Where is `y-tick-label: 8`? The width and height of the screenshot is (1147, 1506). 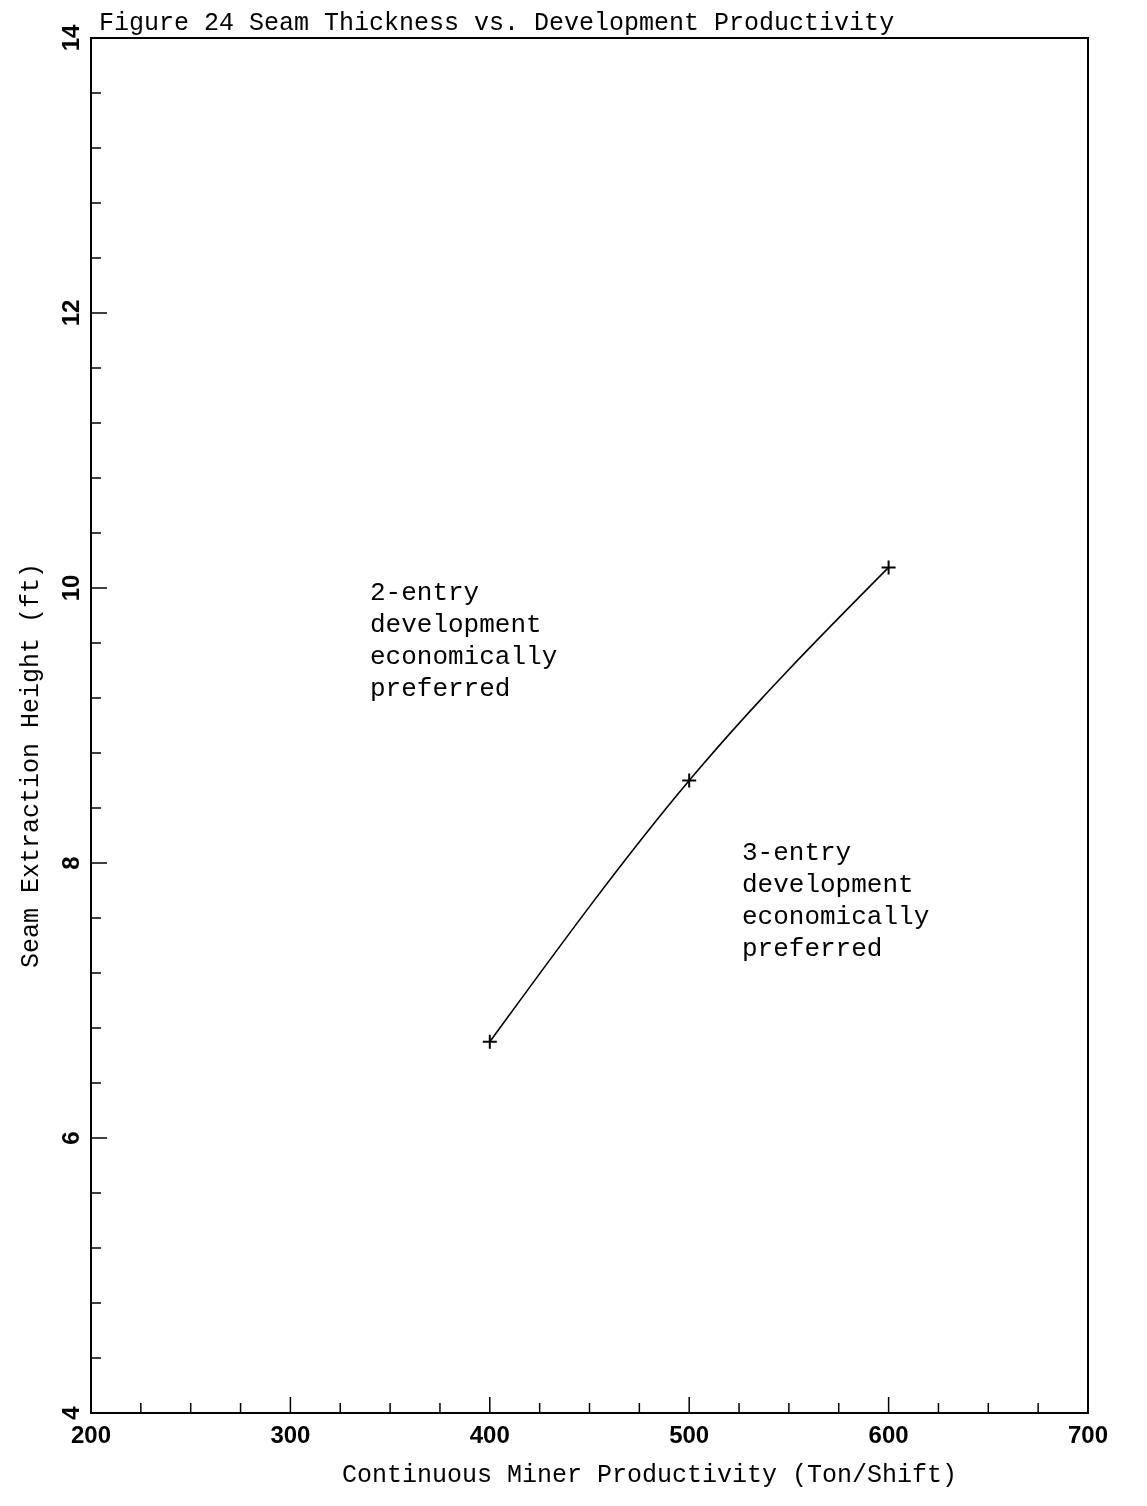
y-tick-label: 8 is located at coordinates (70, 863).